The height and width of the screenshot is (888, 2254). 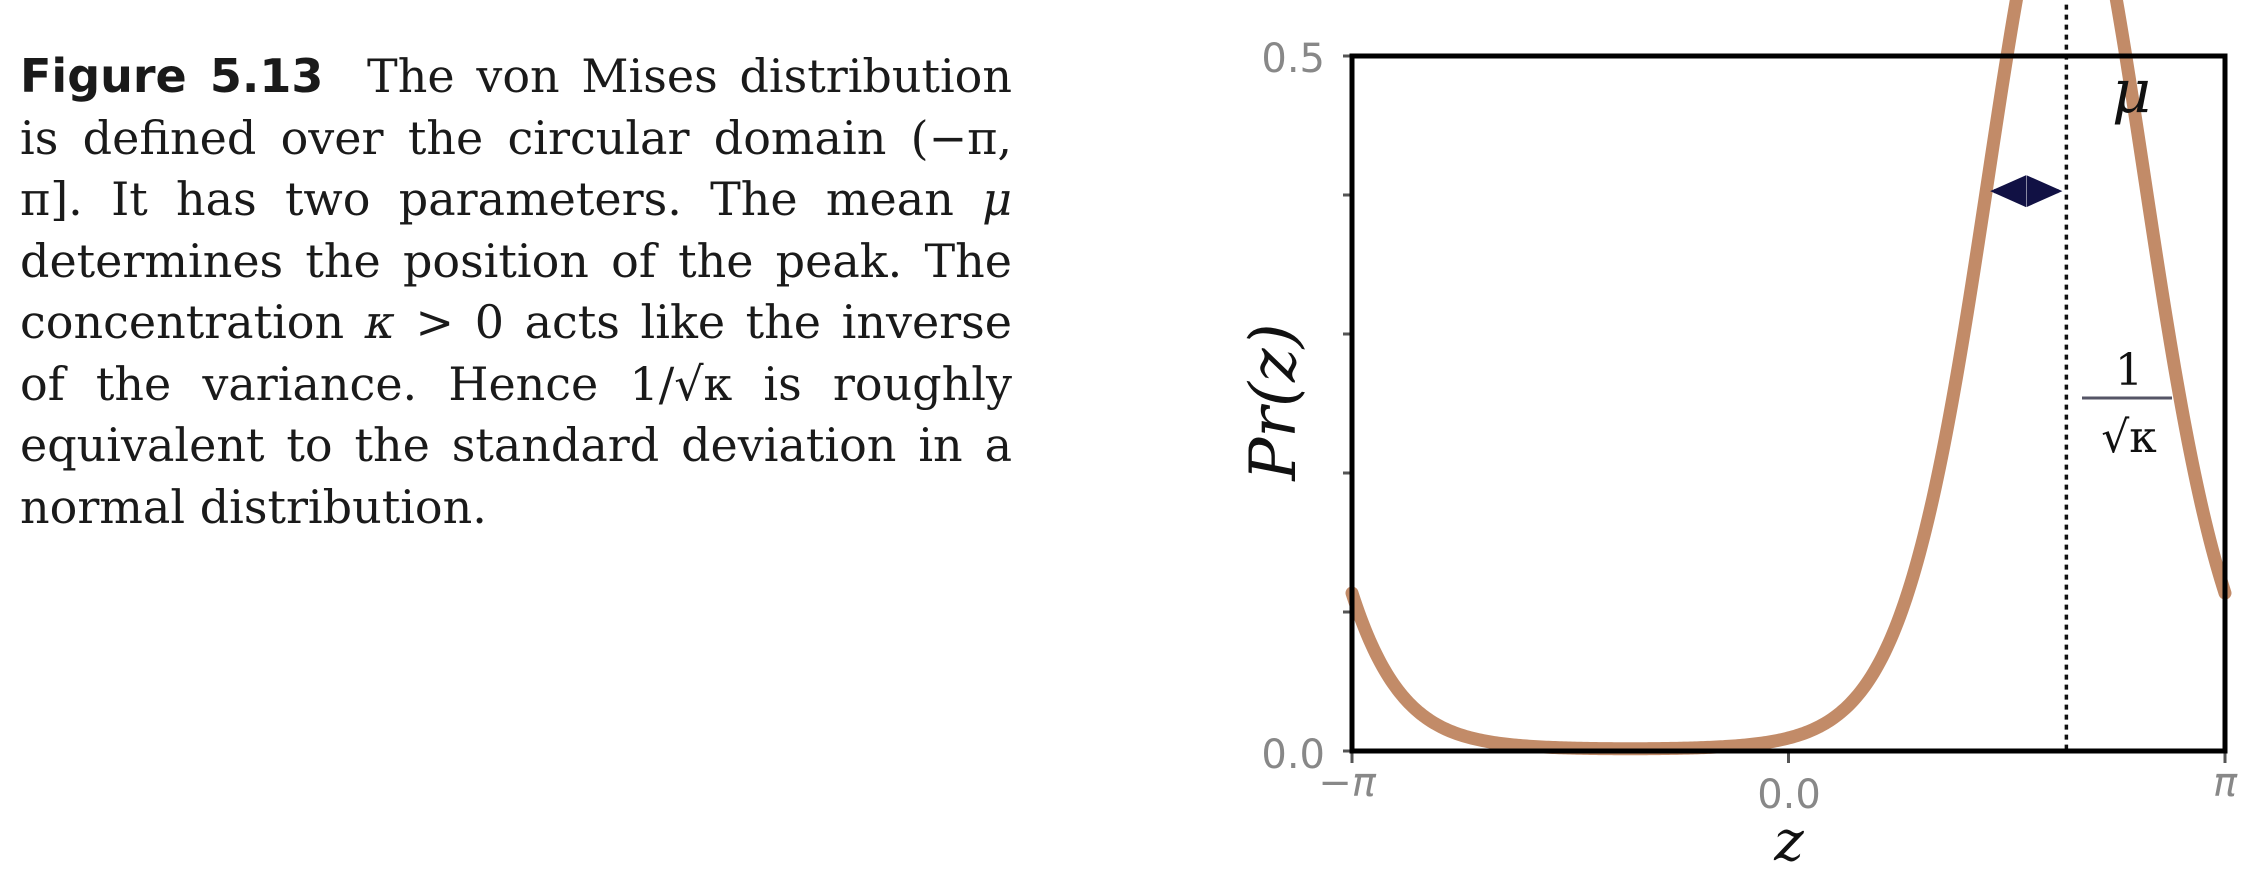 What do you see at coordinates (2131, 92) in the screenshot?
I see `peak-mu-label: μ` at bounding box center [2131, 92].